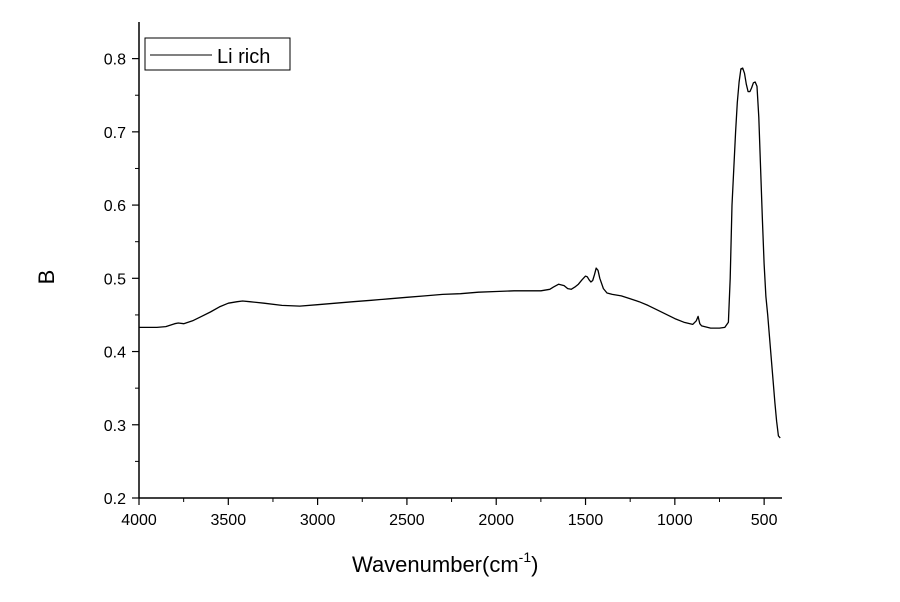  I want to click on legend: Li rich, so click(217, 54).